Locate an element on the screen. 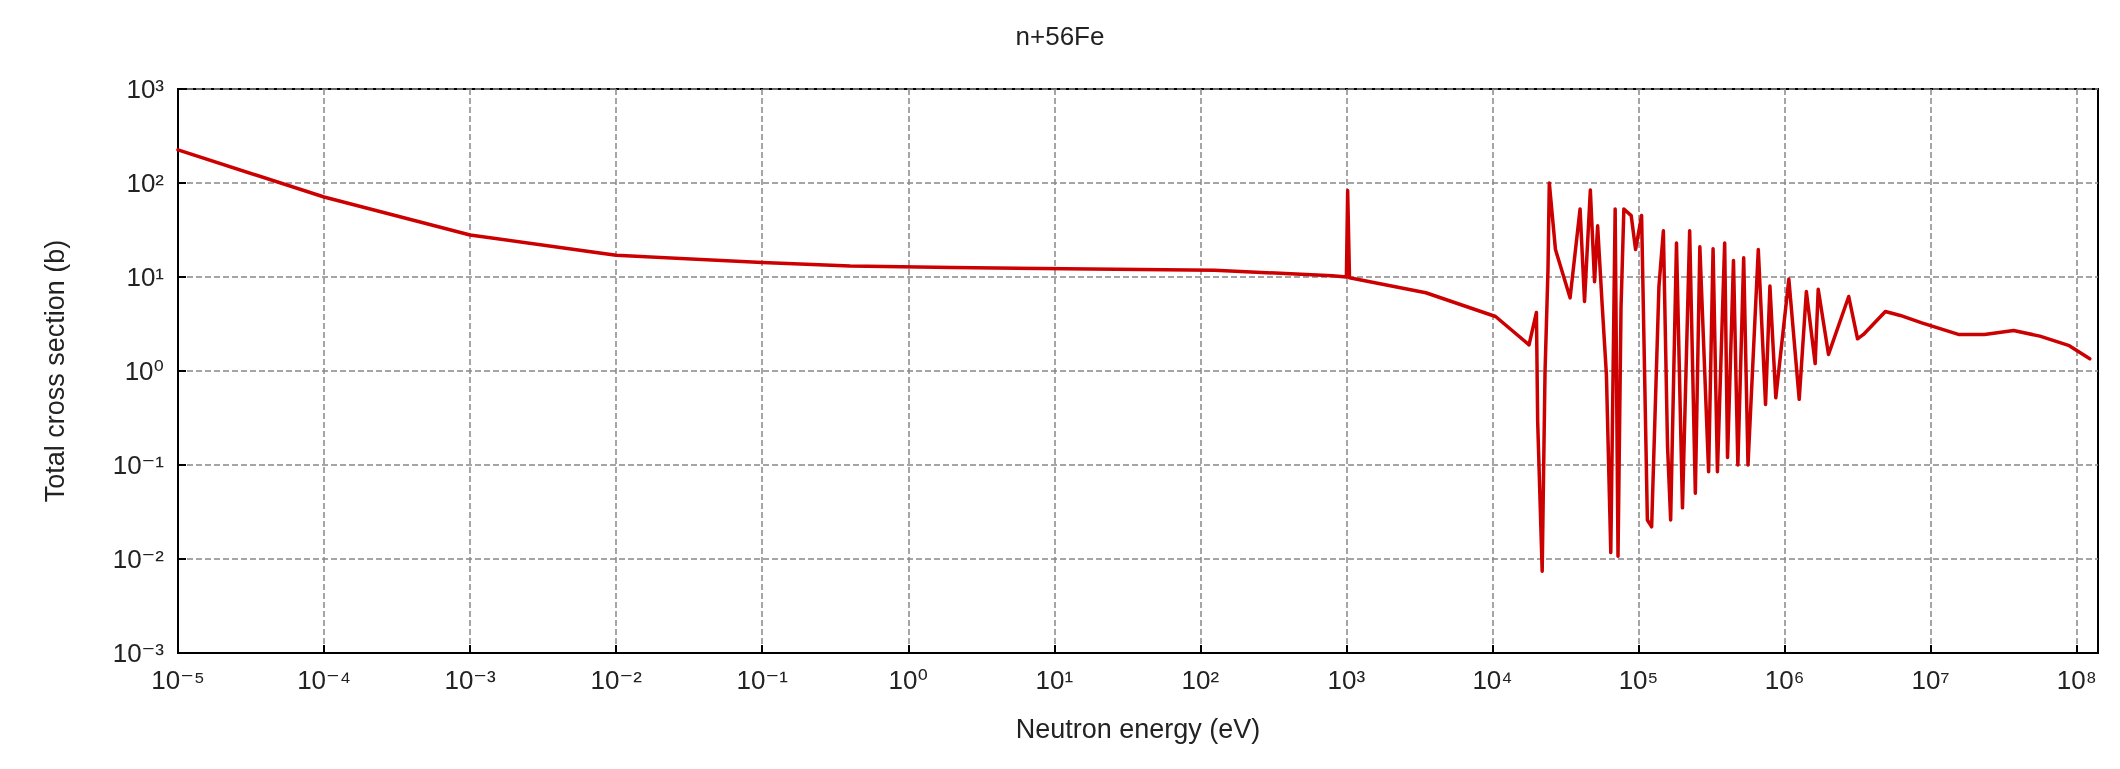 The height and width of the screenshot is (769, 2120). x-tick-label: 10² is located at coordinates (1200, 680).